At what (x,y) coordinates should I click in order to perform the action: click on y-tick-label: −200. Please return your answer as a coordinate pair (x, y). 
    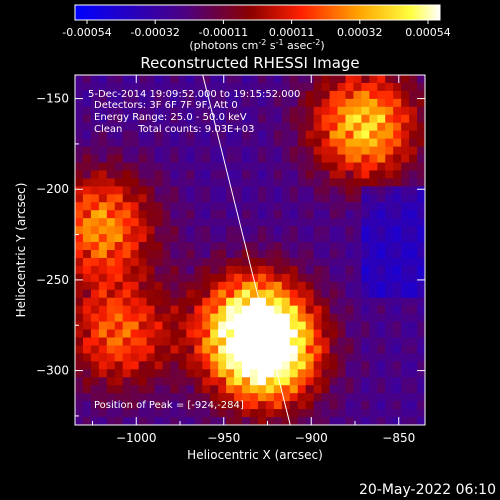
    Looking at the image, I should click on (52, 189).